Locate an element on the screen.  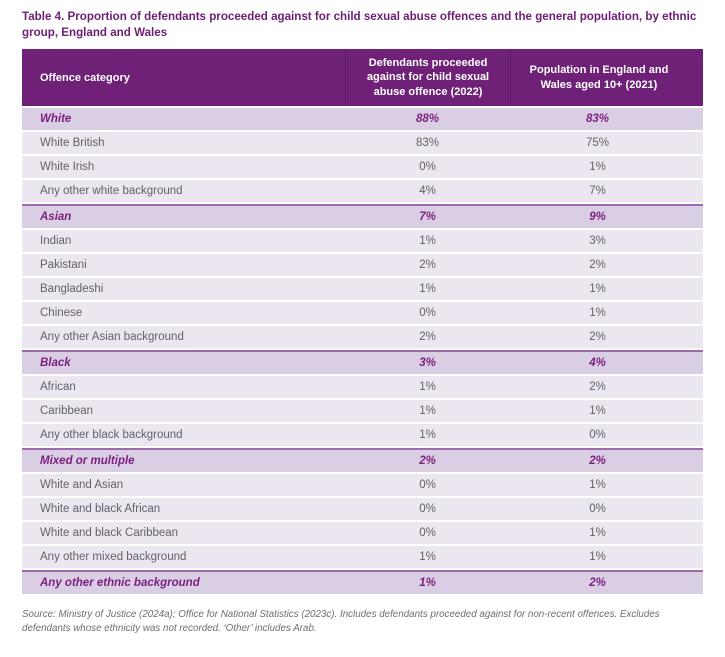
defendants-cell: 83% is located at coordinates (427, 143).